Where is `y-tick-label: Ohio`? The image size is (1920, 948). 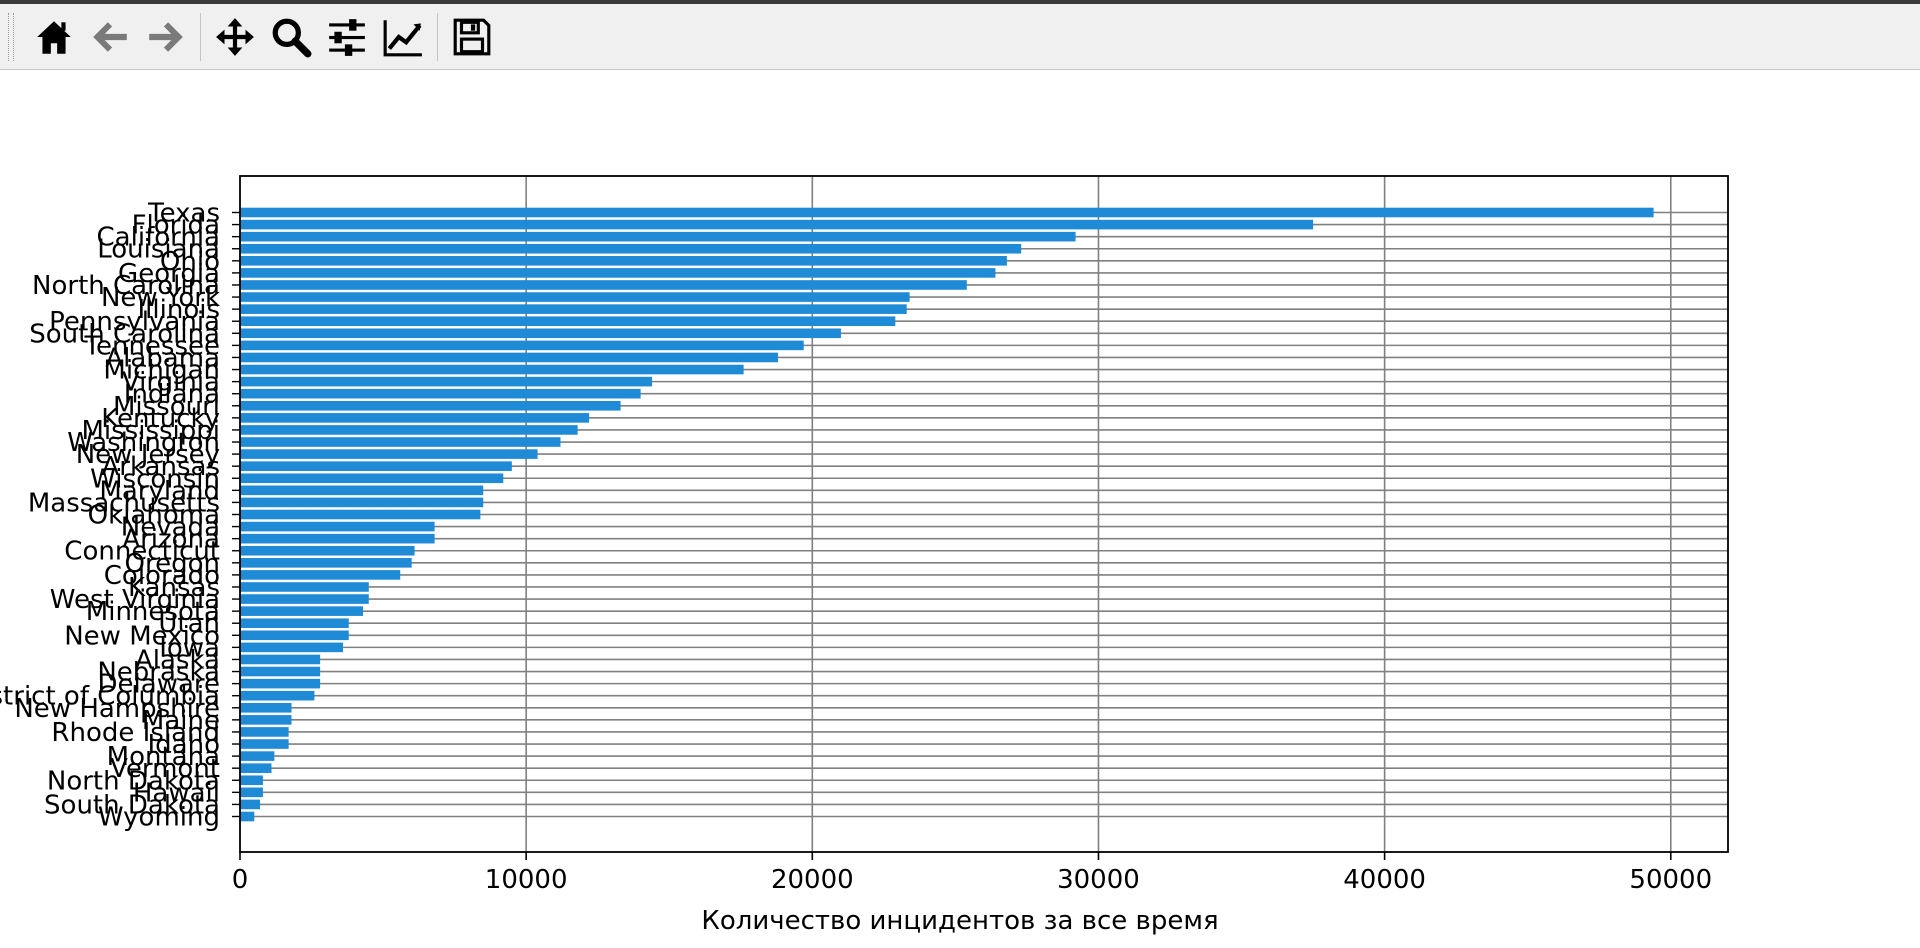
y-tick-label: Ohio is located at coordinates (190, 262).